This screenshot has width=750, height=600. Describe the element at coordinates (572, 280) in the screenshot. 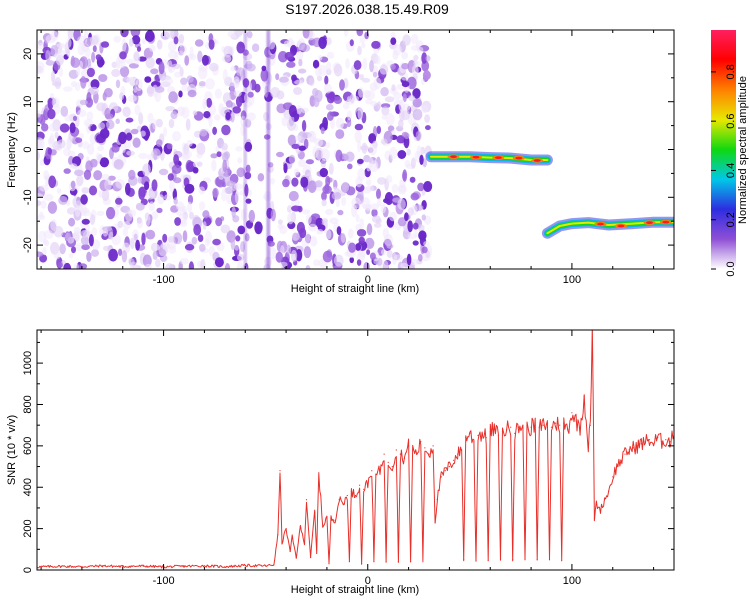

I see `spectrogram-x-tick-label: 100` at that location.